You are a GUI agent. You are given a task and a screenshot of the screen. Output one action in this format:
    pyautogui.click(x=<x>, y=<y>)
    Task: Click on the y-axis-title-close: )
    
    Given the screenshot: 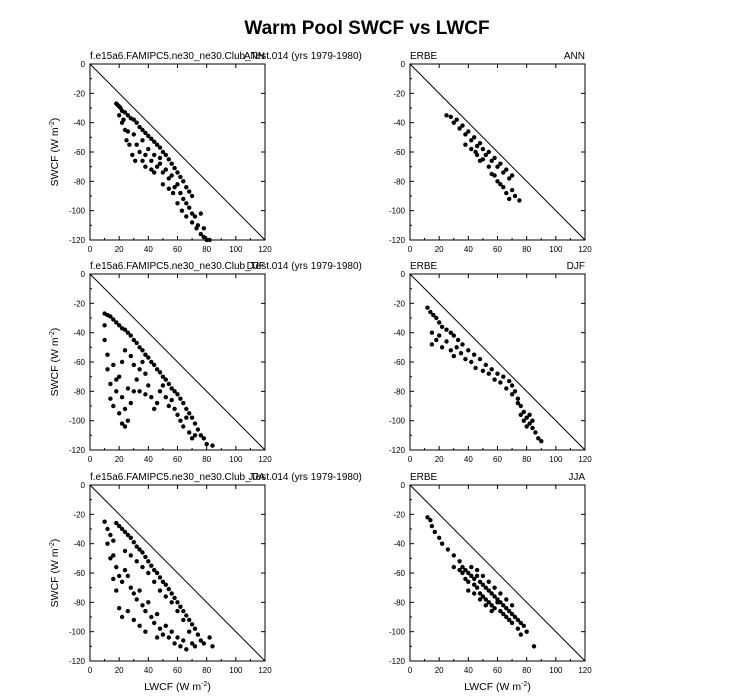 What is the action you would take?
    pyautogui.click(x=55, y=330)
    